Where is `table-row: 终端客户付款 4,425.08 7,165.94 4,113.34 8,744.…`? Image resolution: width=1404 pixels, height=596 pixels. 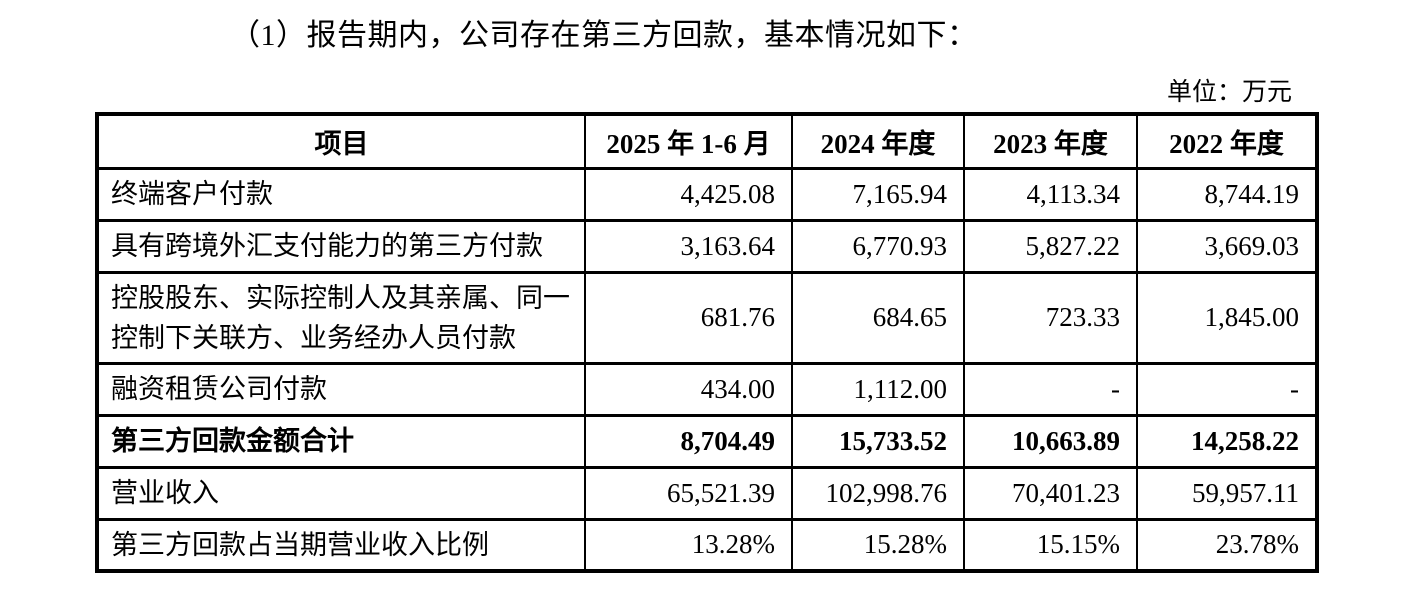
table-row: 终端客户付款 4,425.08 7,165.94 4,113.34 8,744.… is located at coordinates (707, 194).